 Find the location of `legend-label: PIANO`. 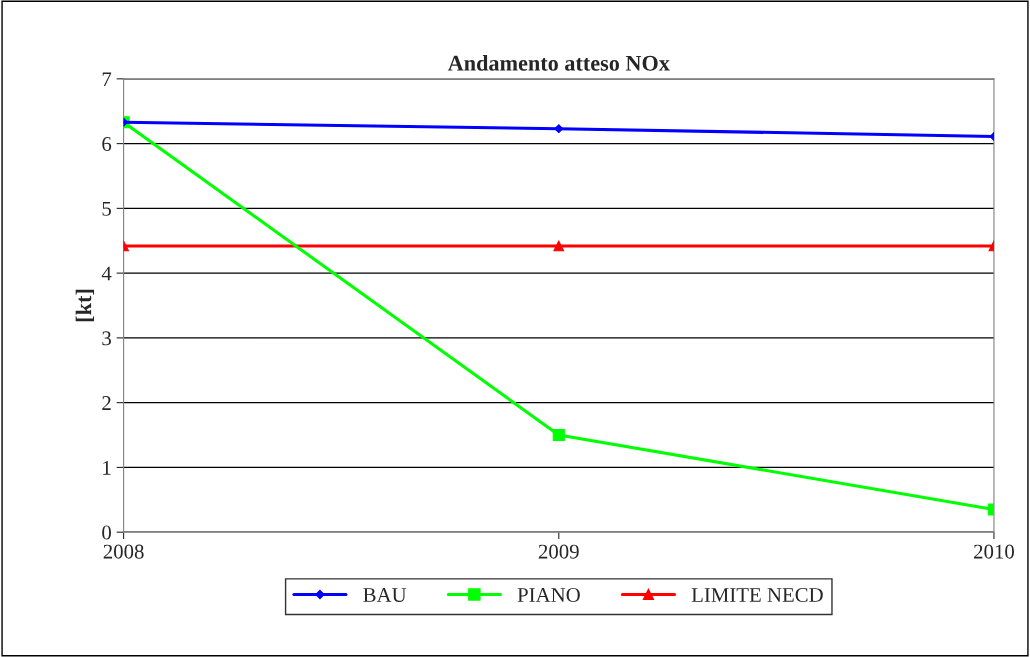

legend-label: PIANO is located at coordinates (548, 594).